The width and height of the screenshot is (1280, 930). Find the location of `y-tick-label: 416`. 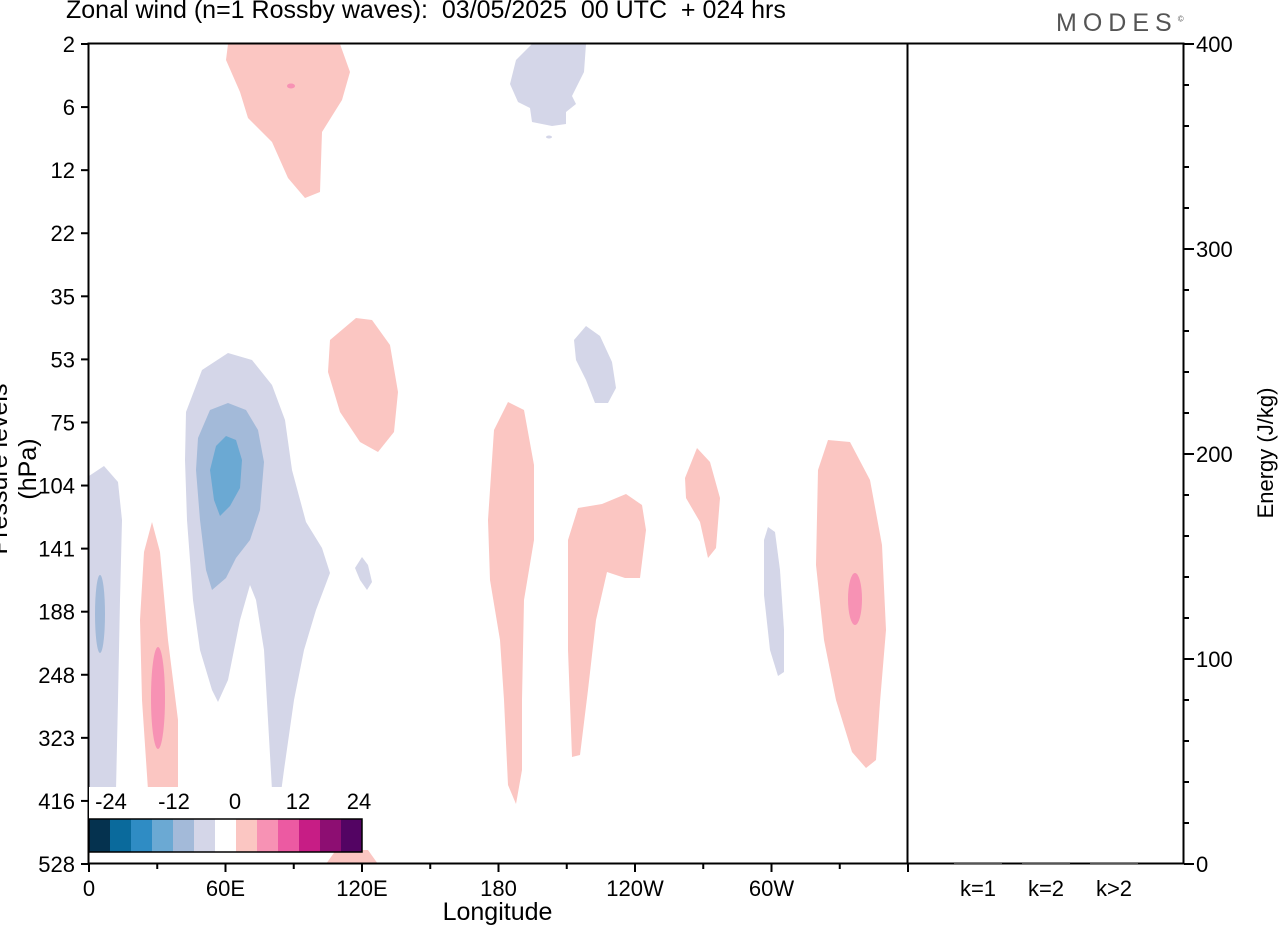

y-tick-label: 416 is located at coordinates (56, 801).